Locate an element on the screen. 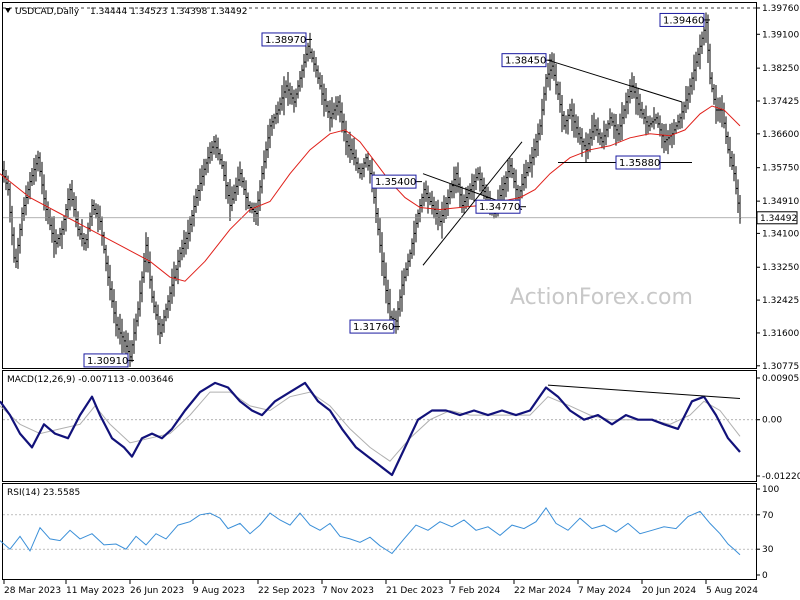 This screenshot has height=600, width=800. rsi-tick-label: 30 is located at coordinates (768, 550).